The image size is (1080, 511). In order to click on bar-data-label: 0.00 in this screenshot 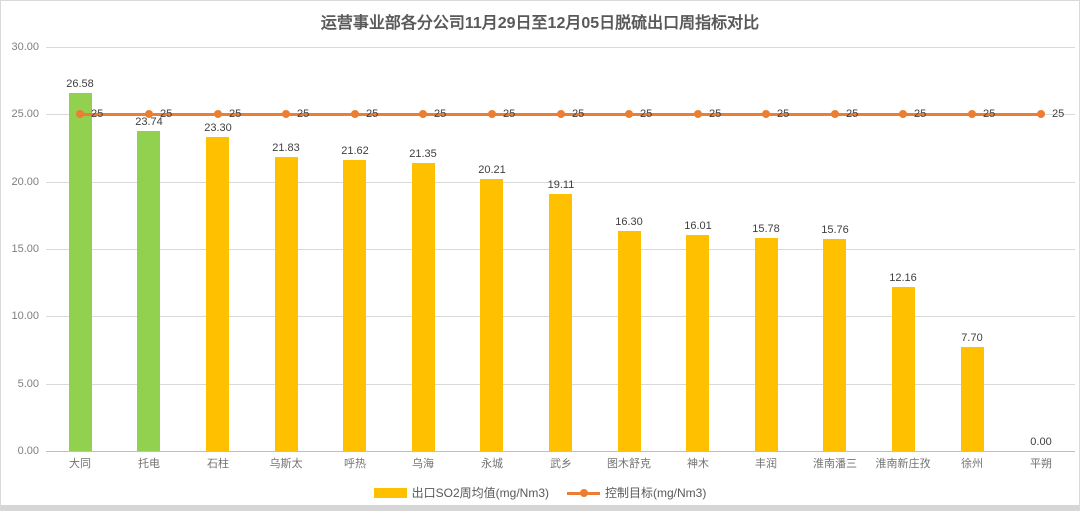, I will do `click(1041, 442)`.